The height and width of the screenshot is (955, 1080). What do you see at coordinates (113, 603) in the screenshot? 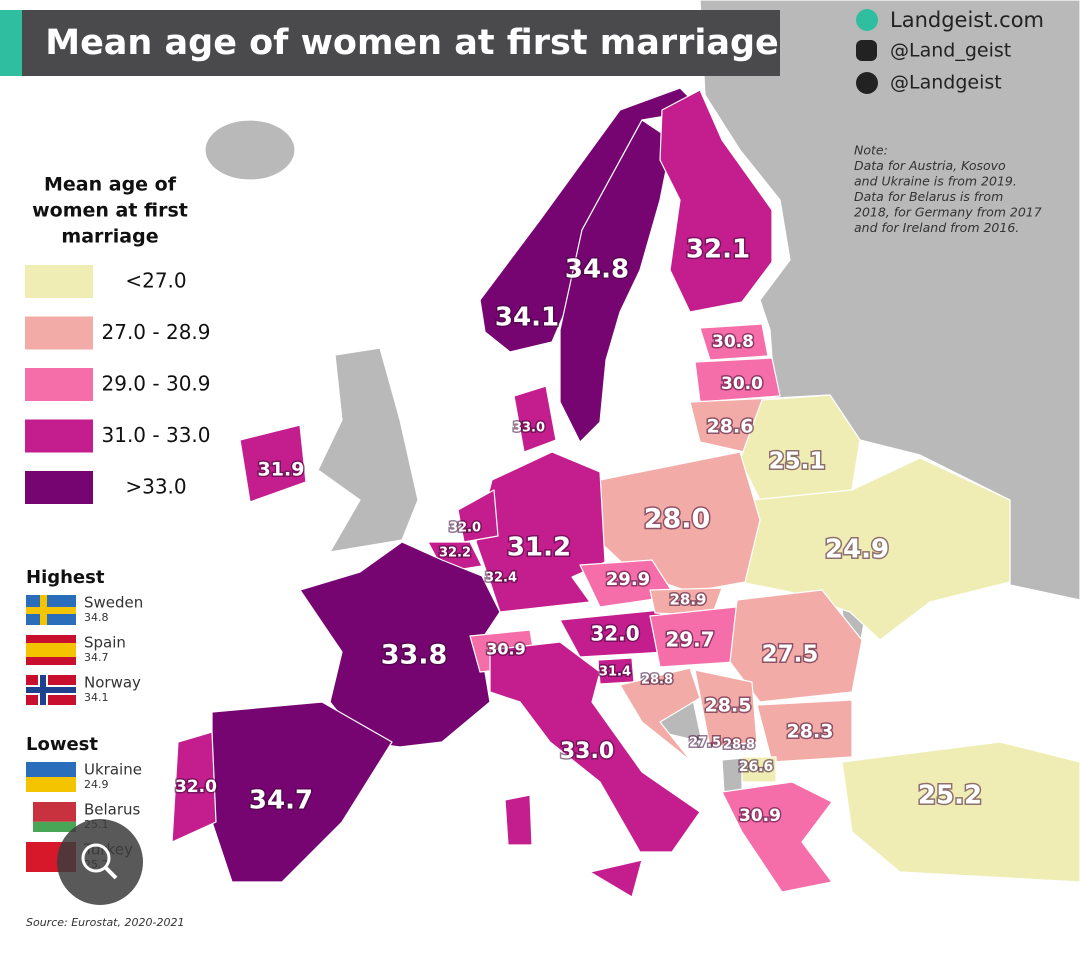
I see `country-name: Sweden` at bounding box center [113, 603].